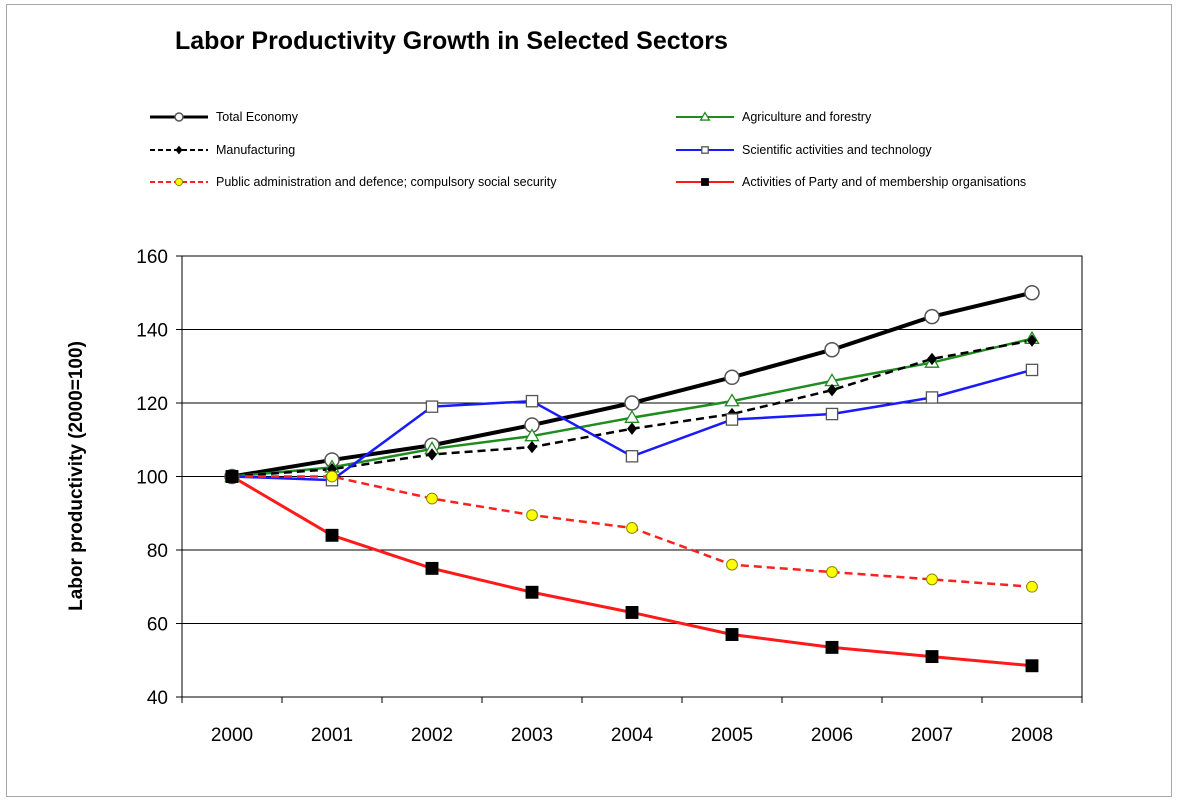  I want to click on y-axis-label: Labor productivity (2000=100), so click(76, 476).